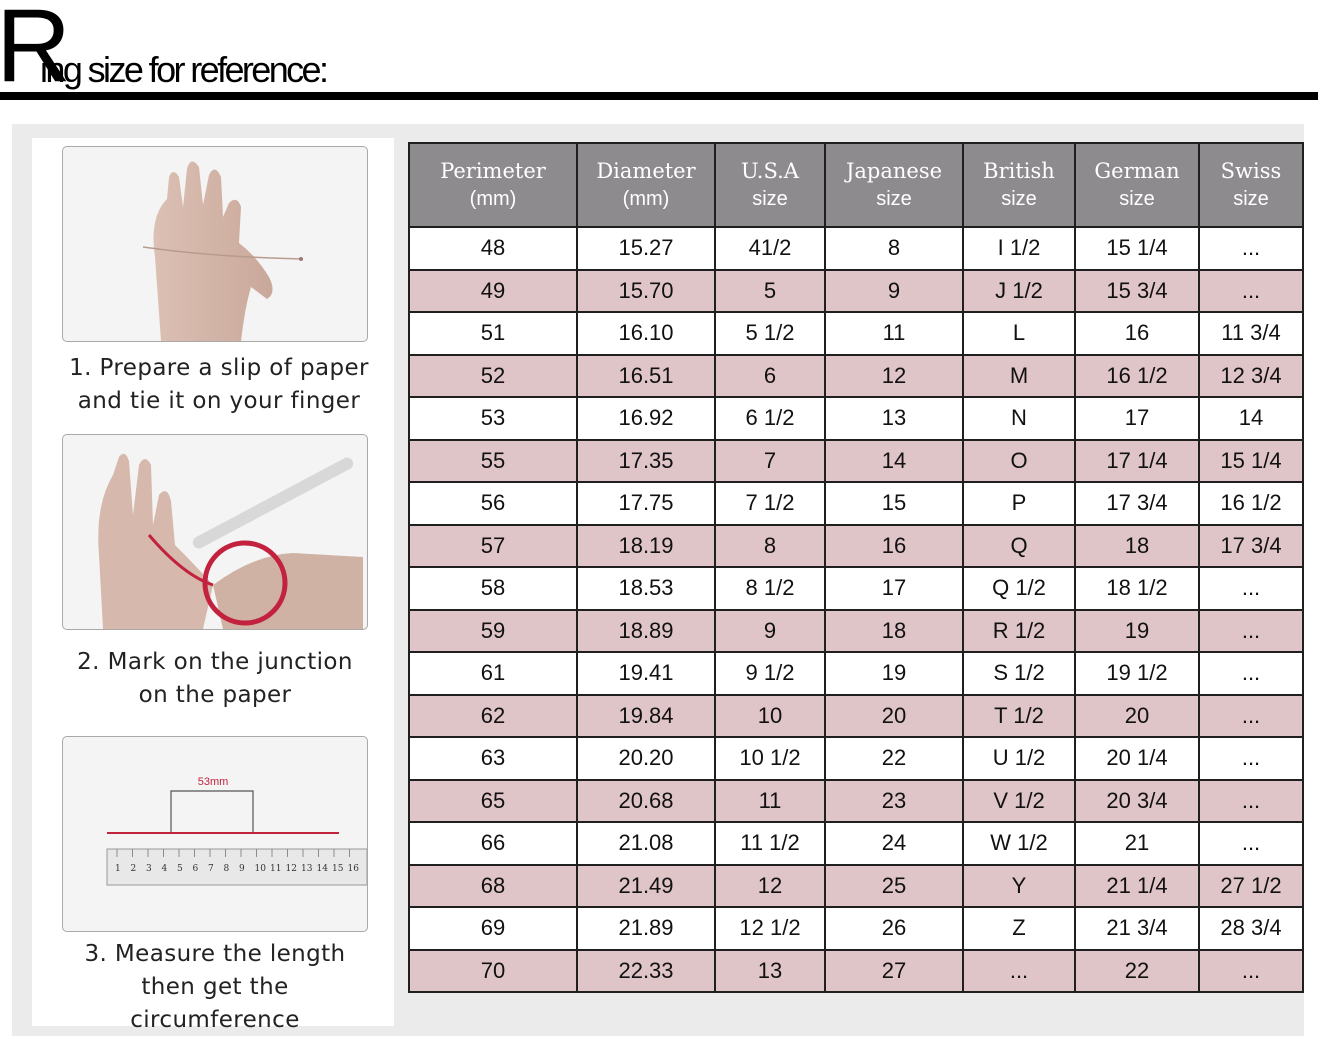 Image resolution: width=1318 pixels, height=1058 pixels. I want to click on table-cell: 17, so click(1137, 418).